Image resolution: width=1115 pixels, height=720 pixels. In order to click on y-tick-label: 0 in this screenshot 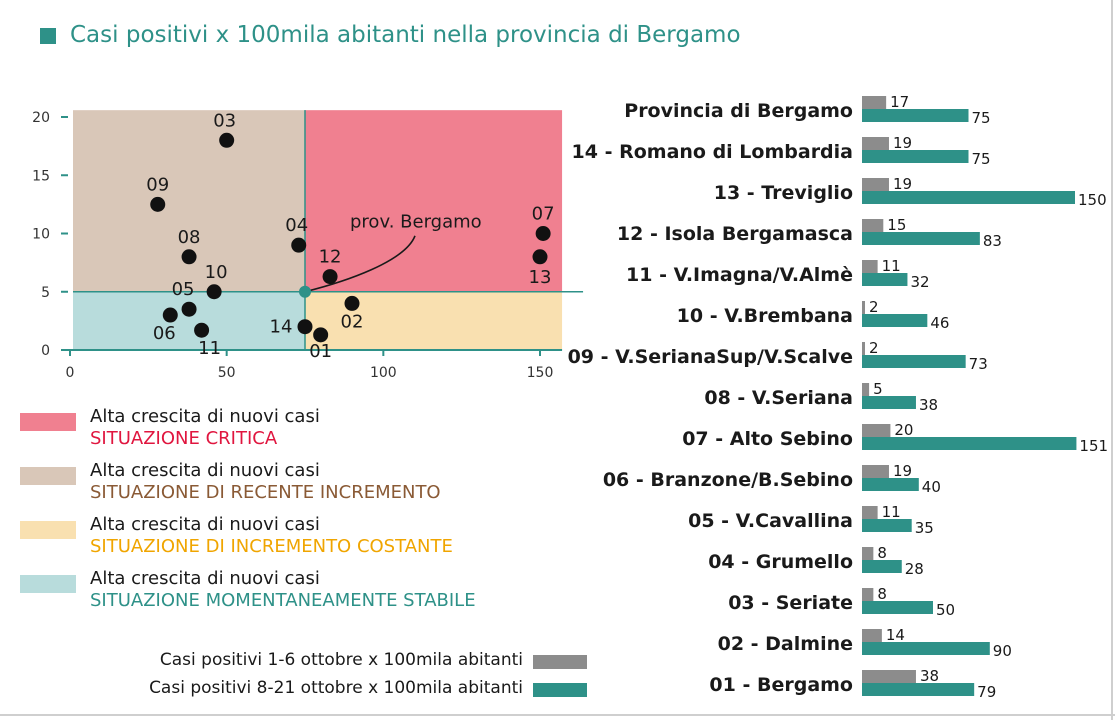, I will do `click(45, 351)`.